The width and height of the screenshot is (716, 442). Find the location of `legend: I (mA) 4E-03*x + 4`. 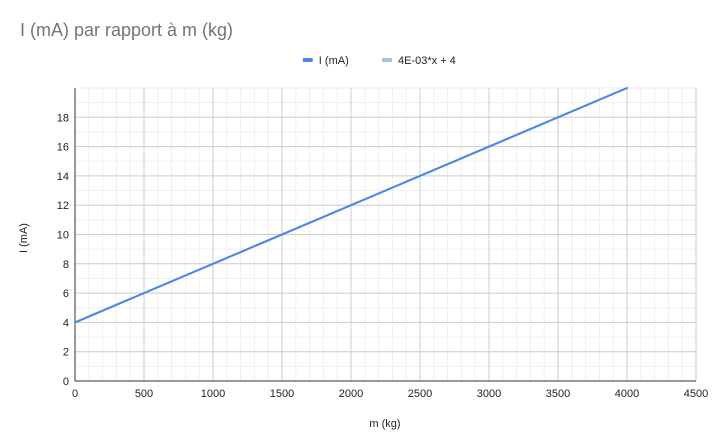

legend: I (mA) 4E-03*x + 4 is located at coordinates (379, 61).